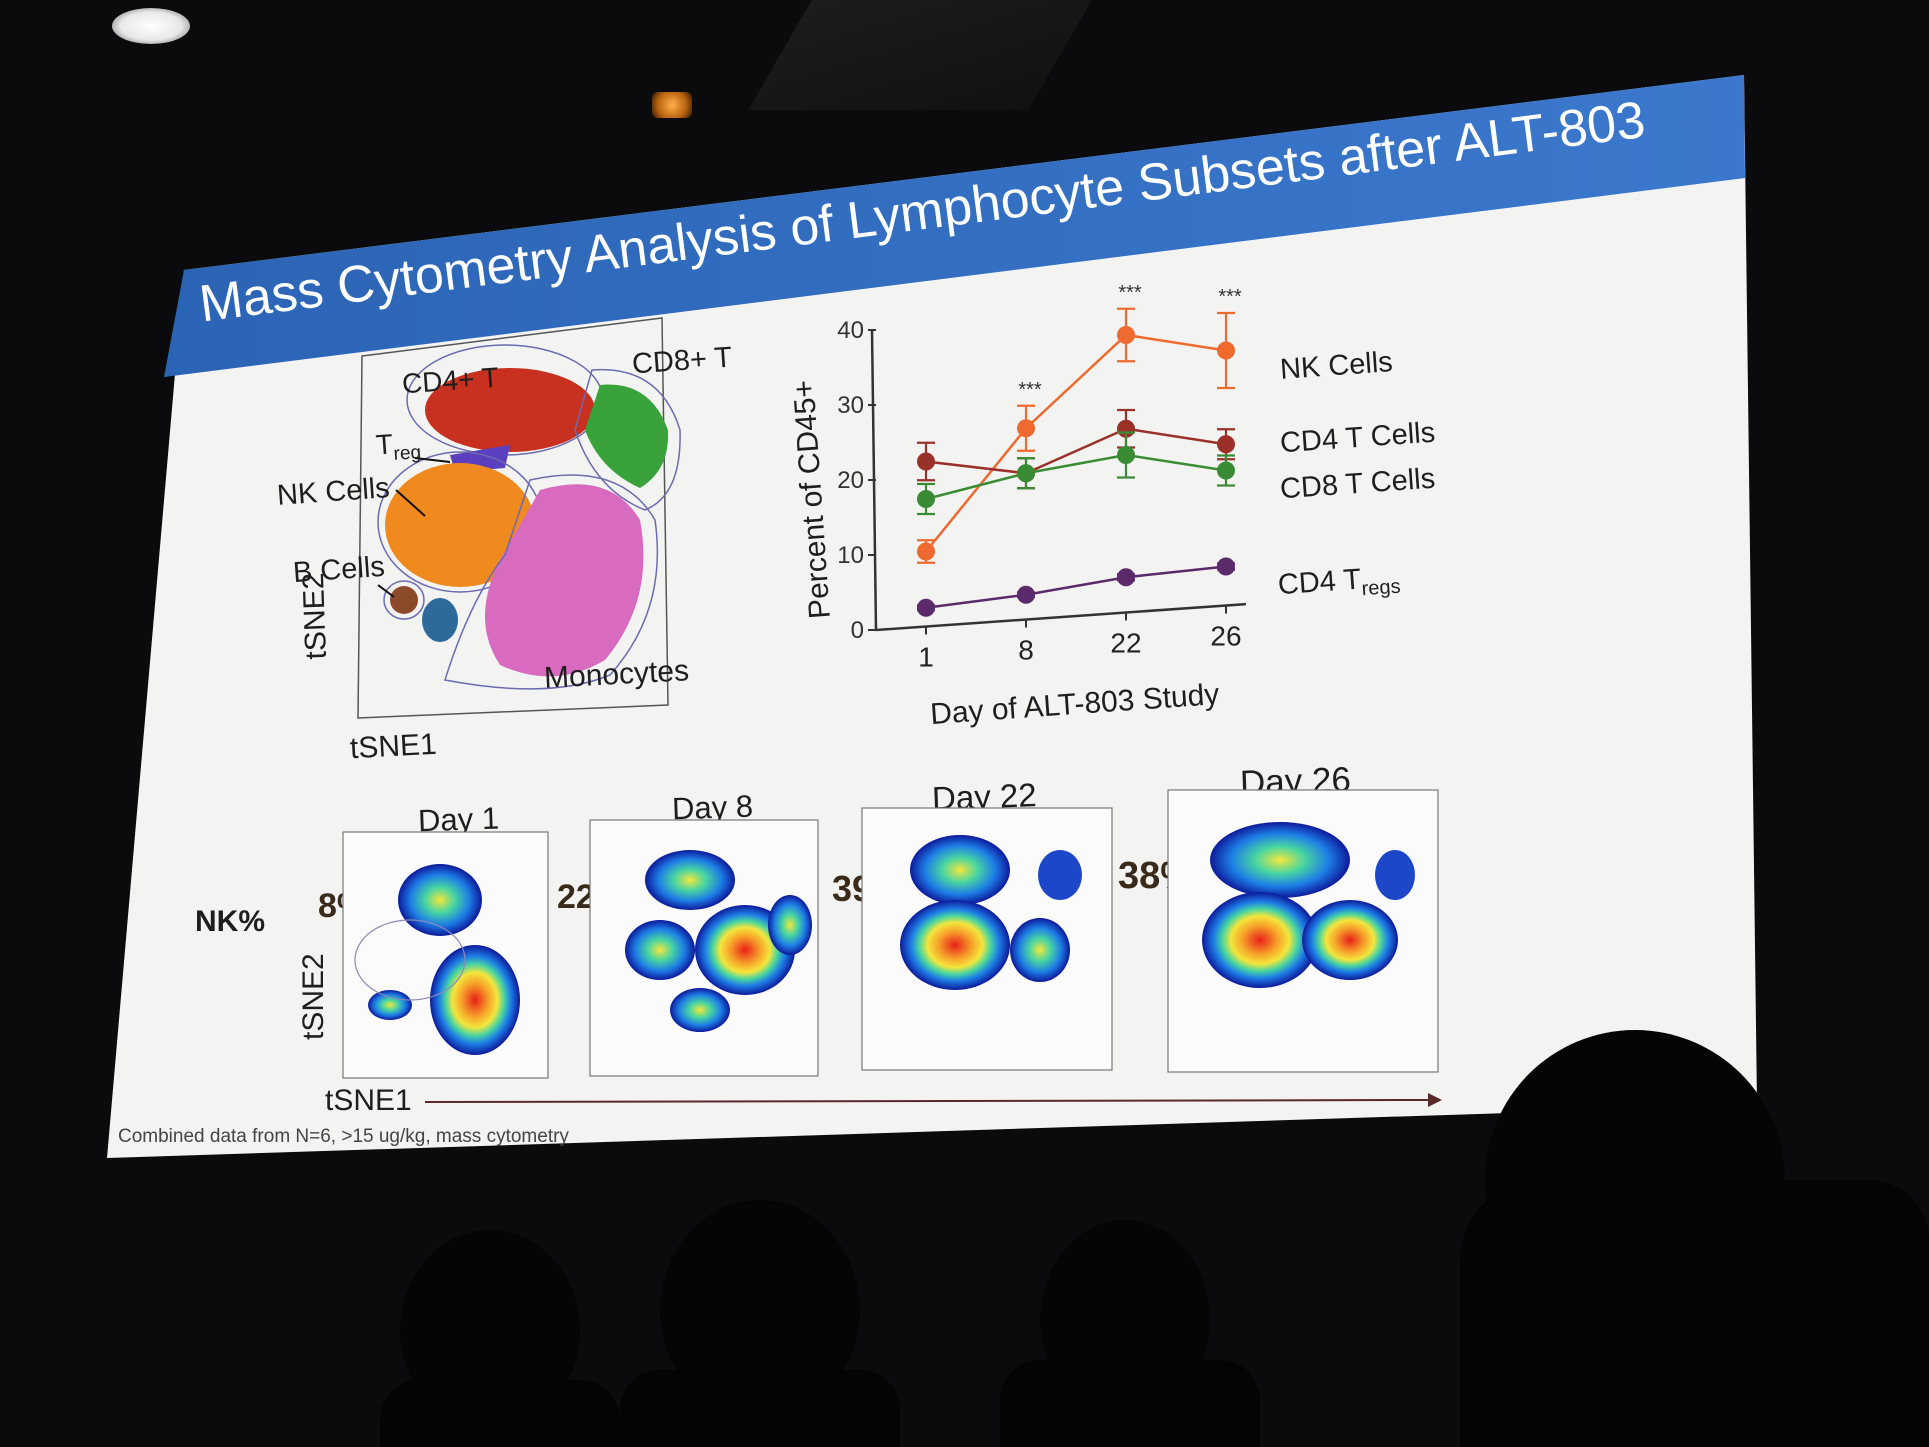  I want to click on y-tick-label: 10, so click(850, 555).